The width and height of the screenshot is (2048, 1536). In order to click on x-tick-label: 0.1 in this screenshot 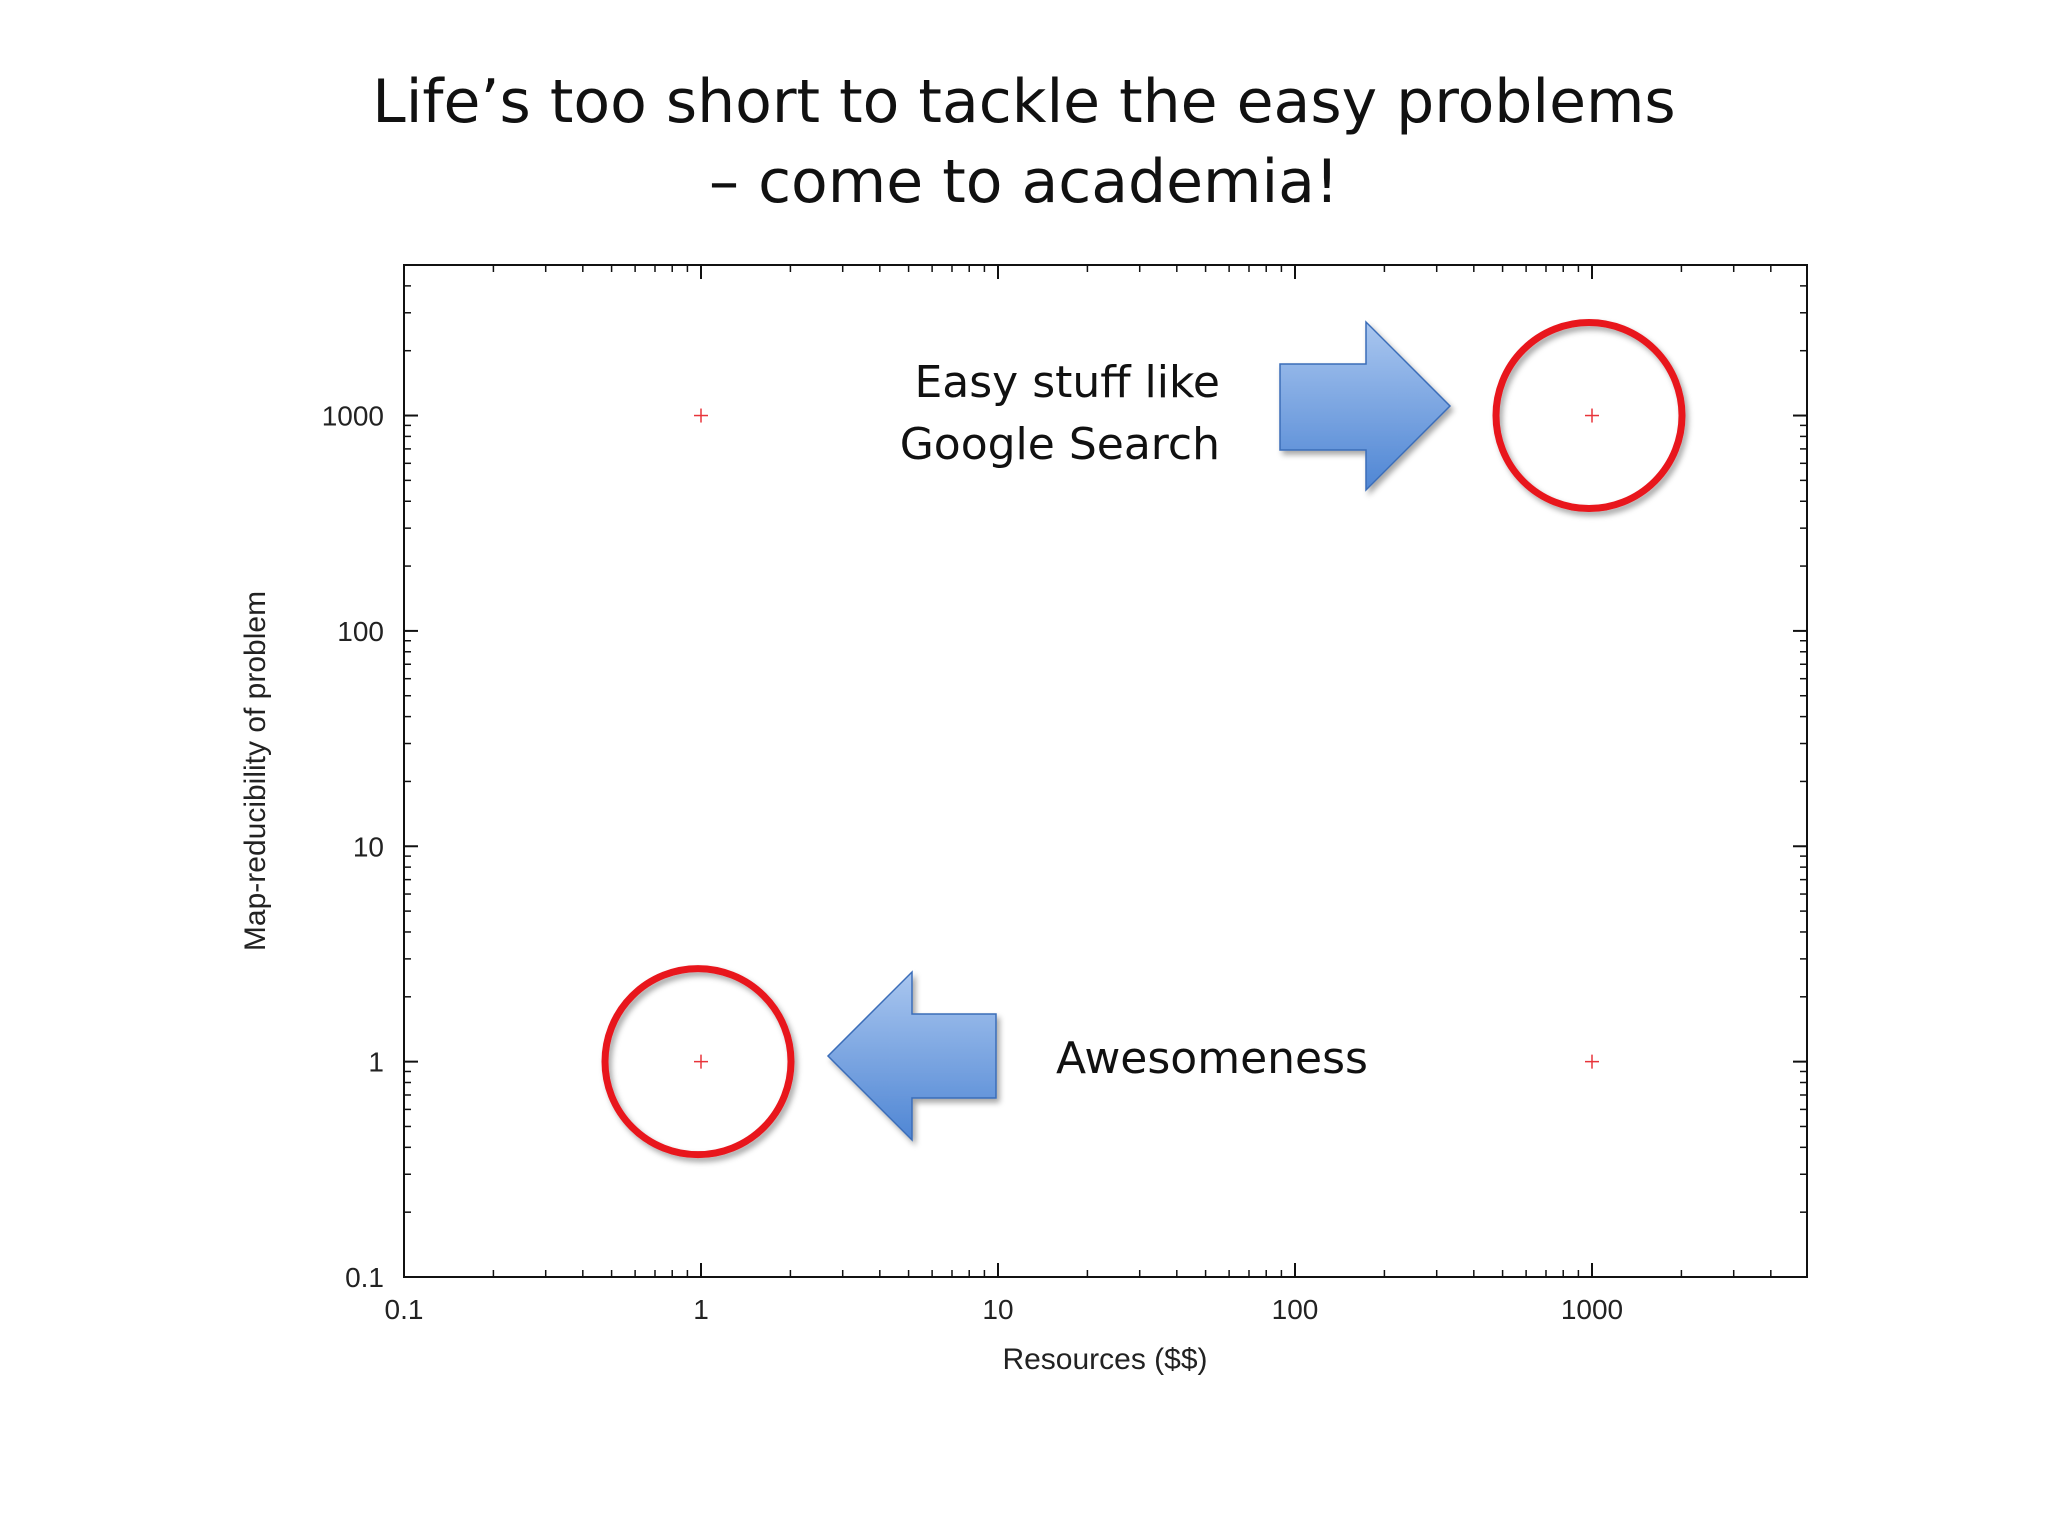, I will do `click(404, 1309)`.